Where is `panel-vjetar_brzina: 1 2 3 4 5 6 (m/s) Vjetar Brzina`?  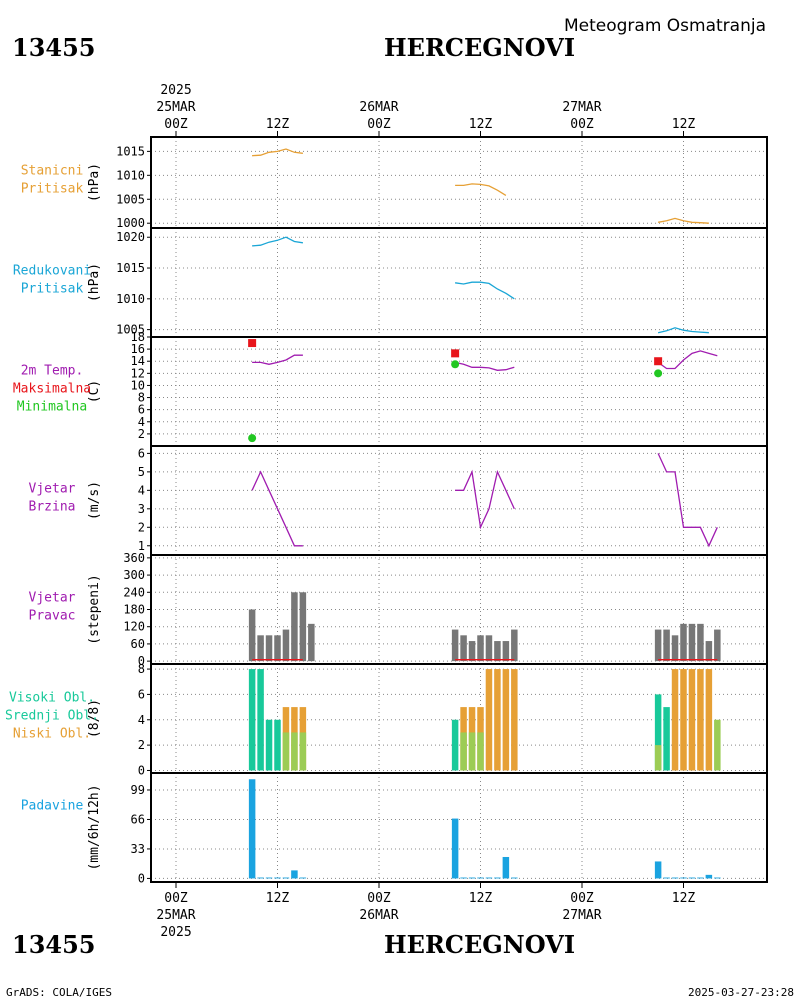
panel-vjetar_brzina: 1 2 3 4 5 6 (m/s) Vjetar Brzina is located at coordinates (398, 500).